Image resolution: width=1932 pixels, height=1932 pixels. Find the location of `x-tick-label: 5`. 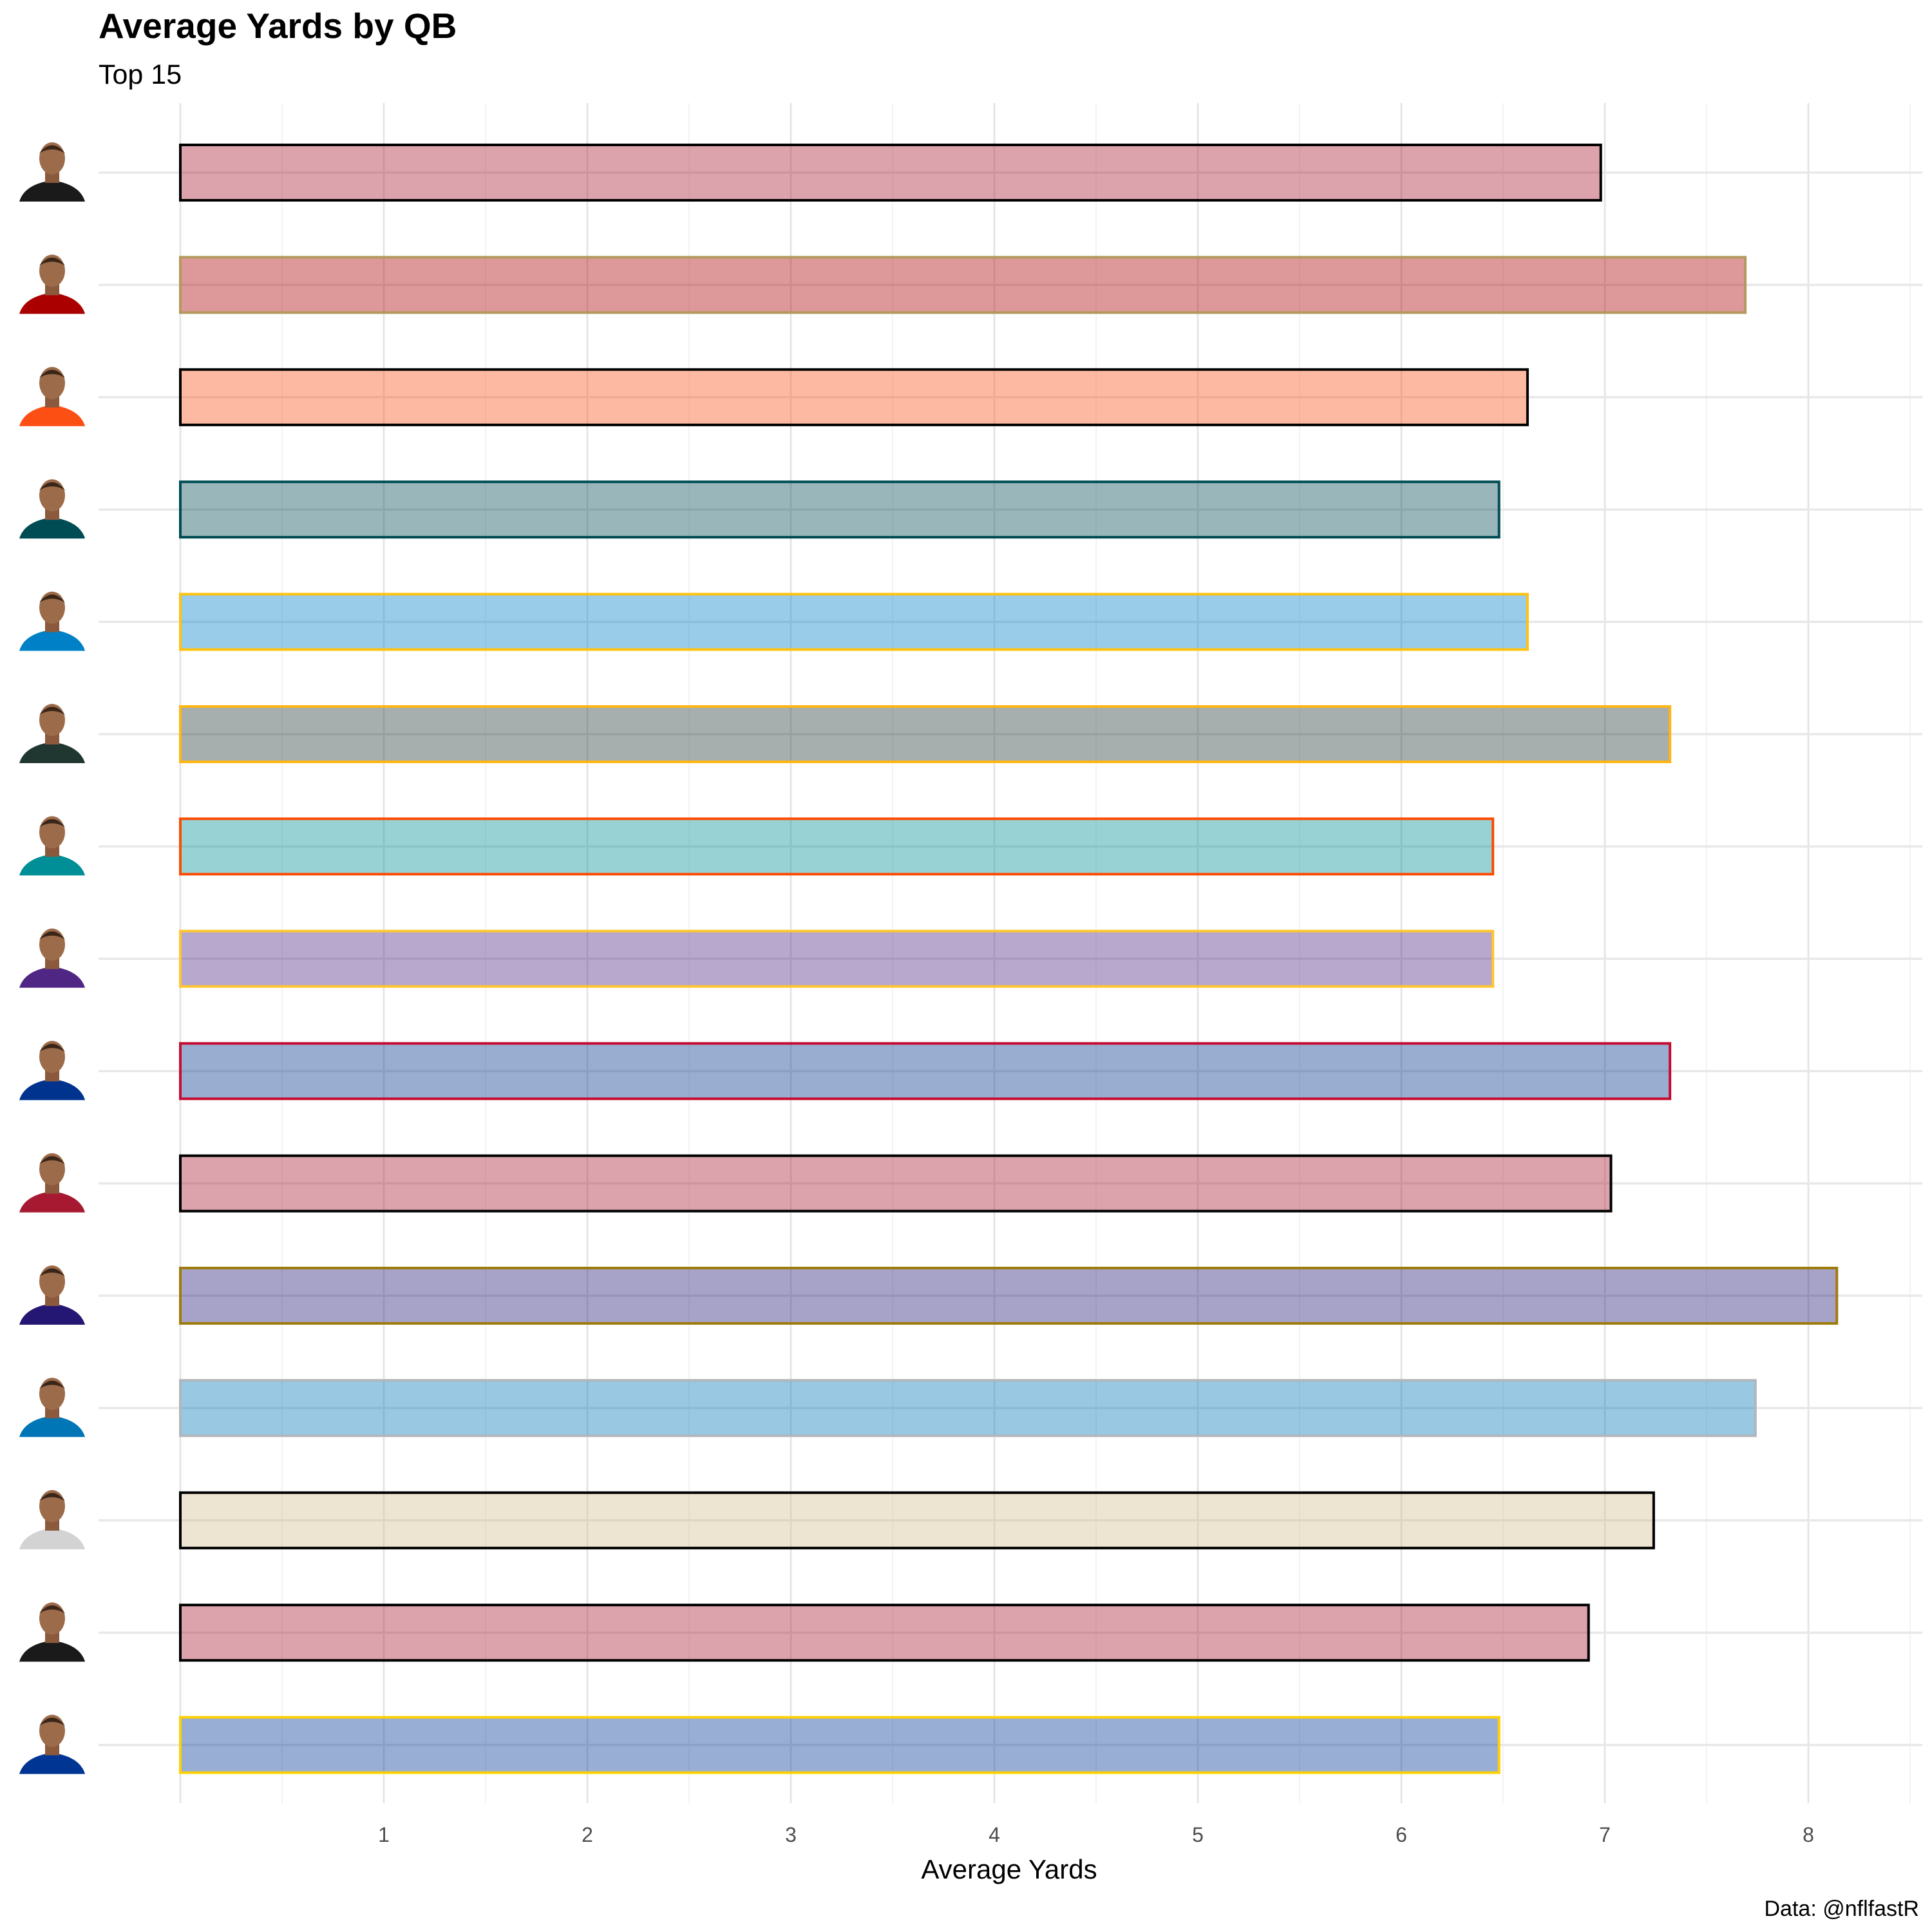

x-tick-label: 5 is located at coordinates (1198, 1834).